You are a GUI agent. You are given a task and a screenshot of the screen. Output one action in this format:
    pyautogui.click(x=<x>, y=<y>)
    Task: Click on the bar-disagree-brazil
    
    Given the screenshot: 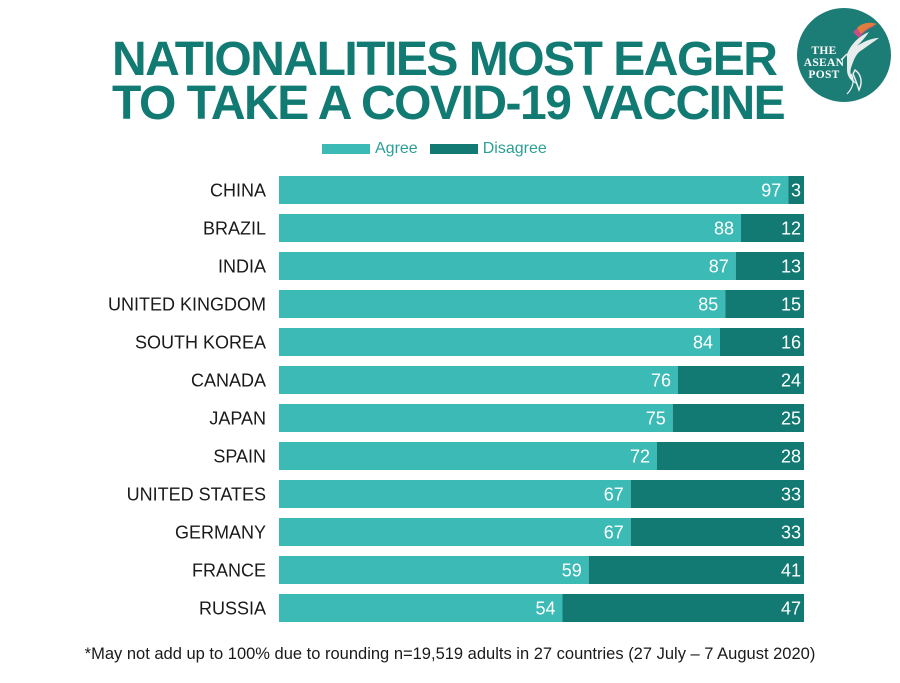 What is the action you would take?
    pyautogui.click(x=772, y=228)
    